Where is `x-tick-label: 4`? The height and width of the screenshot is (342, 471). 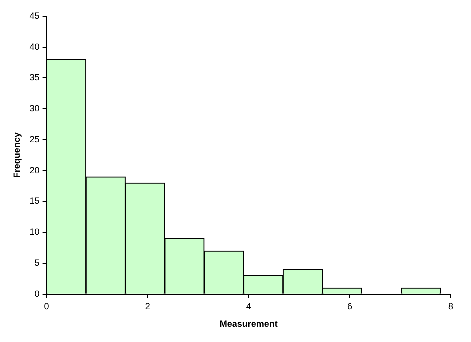
x-tick-label: 4 is located at coordinates (249, 306).